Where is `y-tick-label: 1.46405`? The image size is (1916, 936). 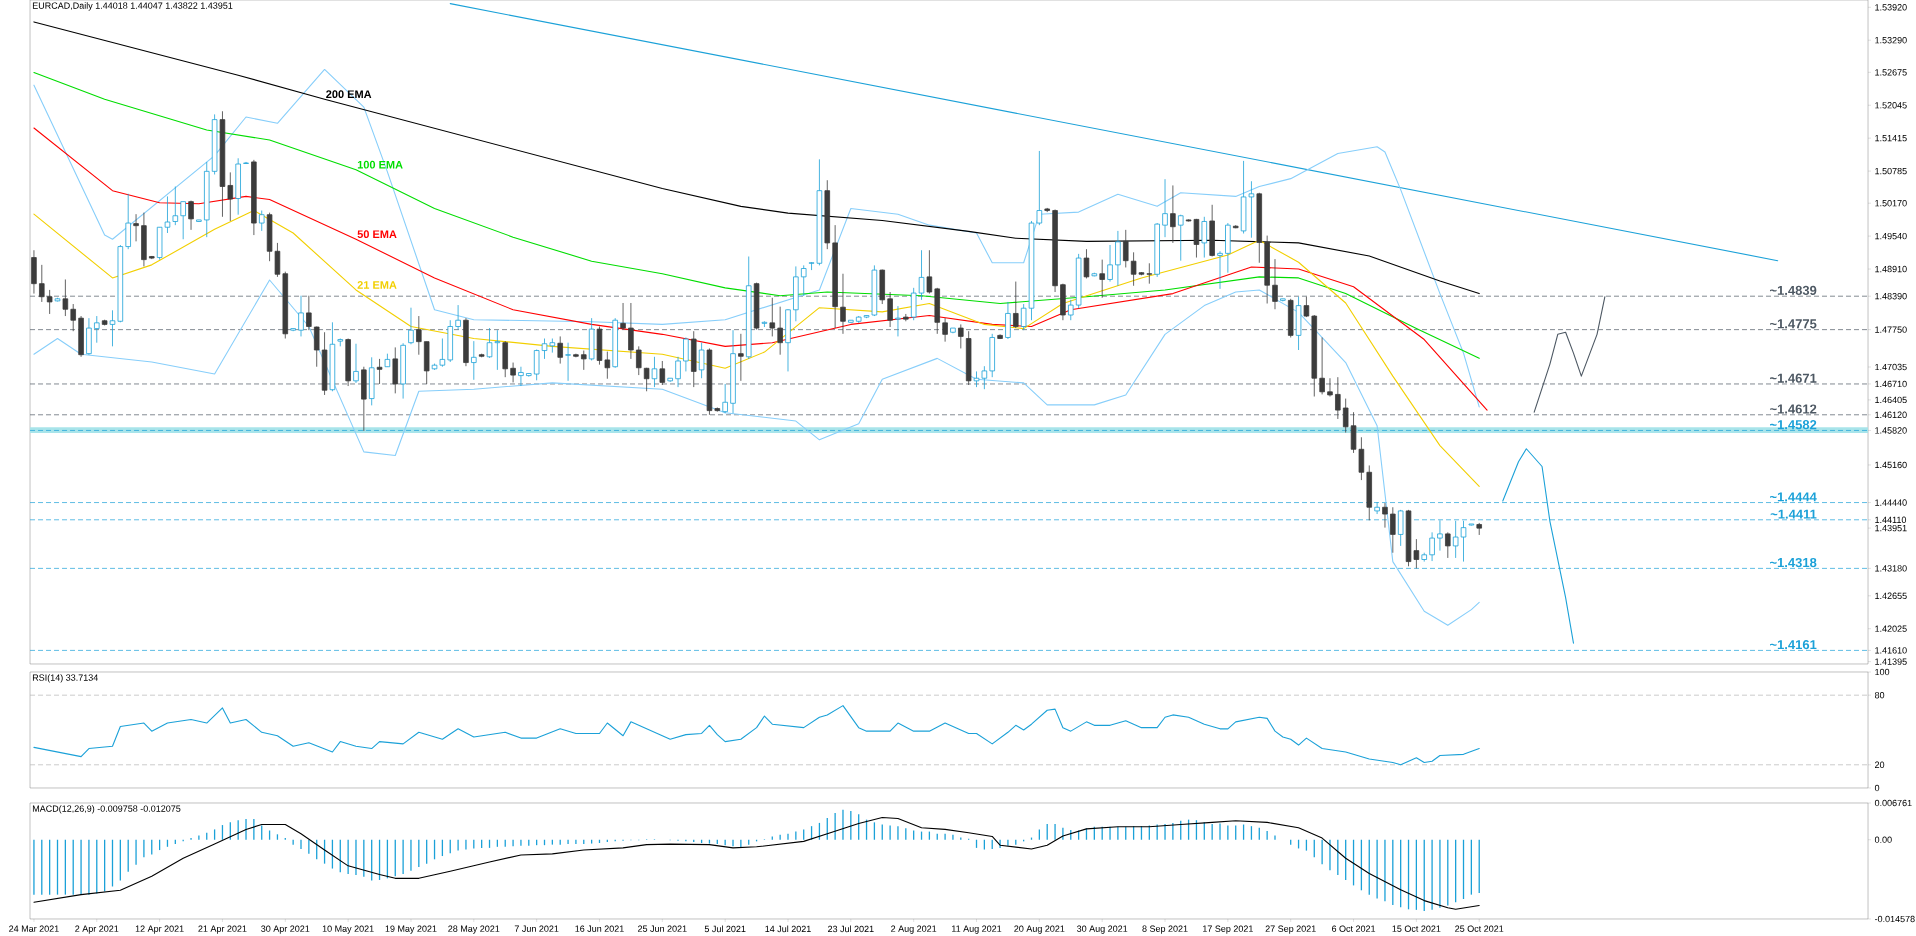
y-tick-label: 1.46405 is located at coordinates (1891, 400).